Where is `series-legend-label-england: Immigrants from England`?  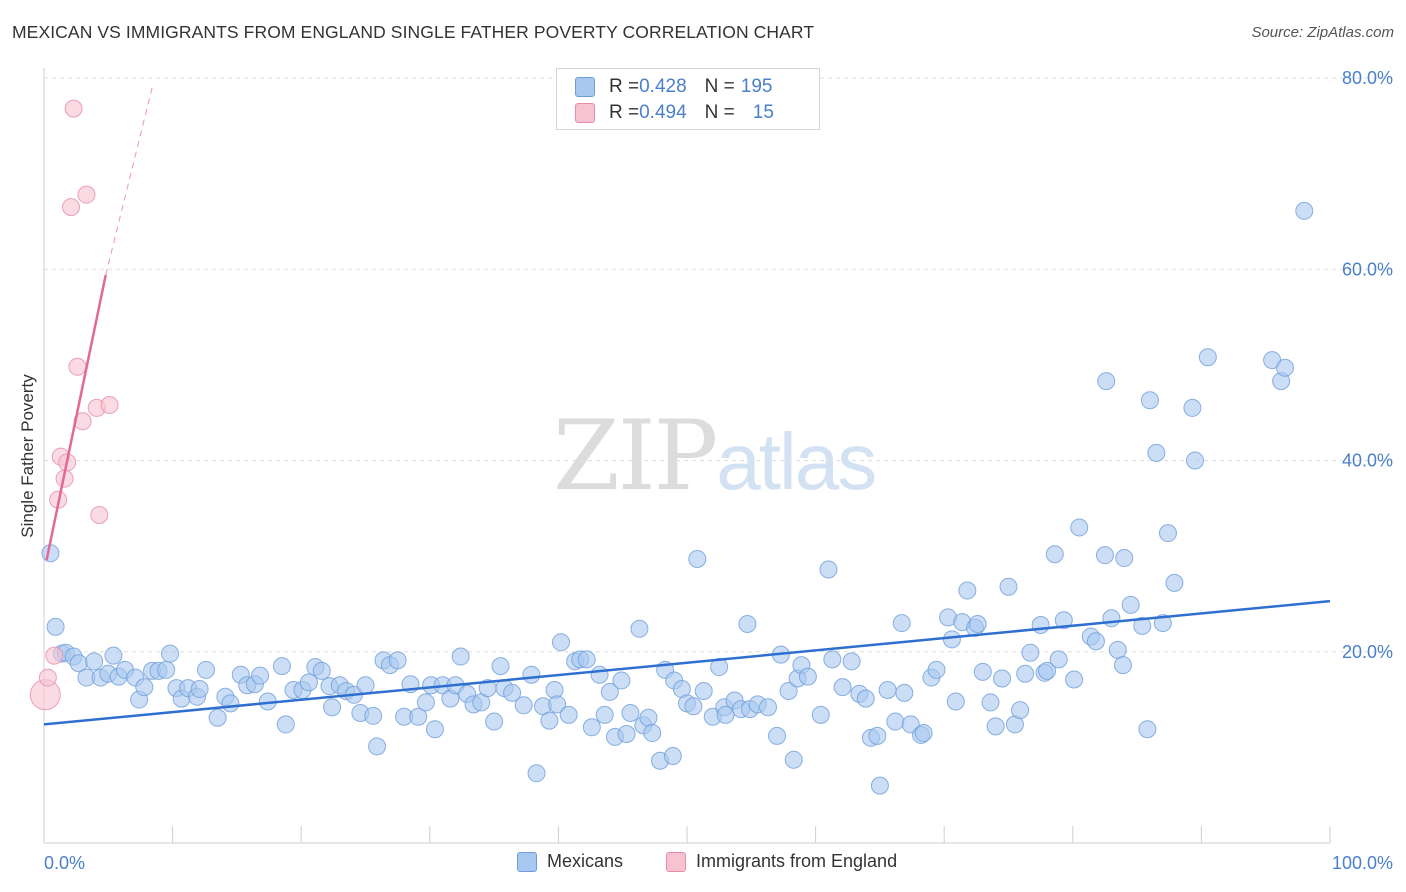
series-legend-label-england: Immigrants from England is located at coordinates (797, 861).